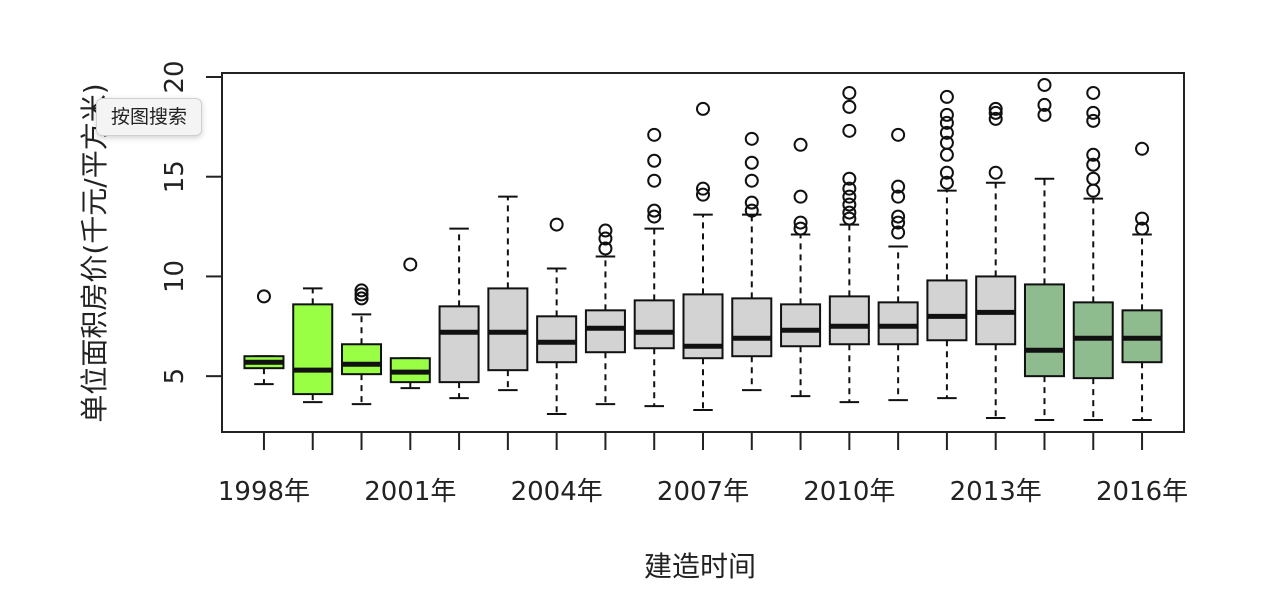 The width and height of the screenshot is (1288, 610). Describe the element at coordinates (313, 345) in the screenshot. I see `box-1999年` at that location.